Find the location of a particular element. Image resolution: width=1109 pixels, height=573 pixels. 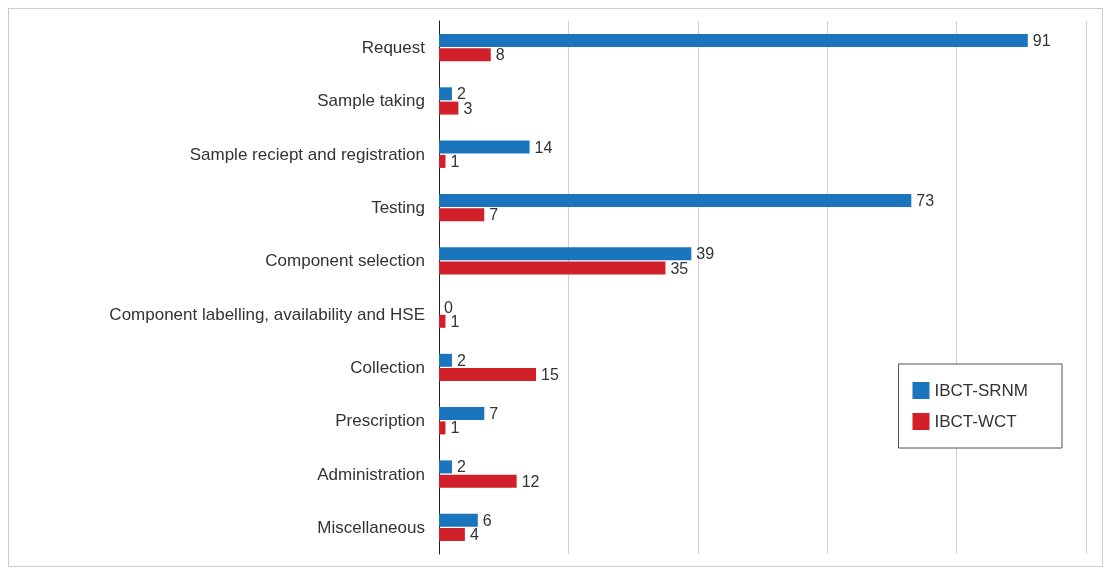

legend-label: IBCT-WCT is located at coordinates (975, 421).